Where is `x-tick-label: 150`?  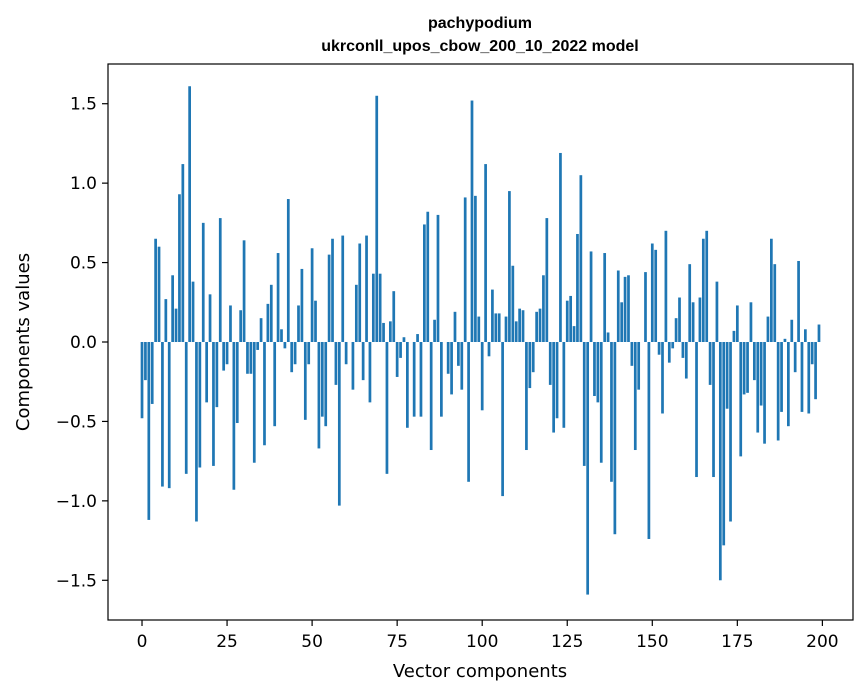
x-tick-label: 150 is located at coordinates (652, 642).